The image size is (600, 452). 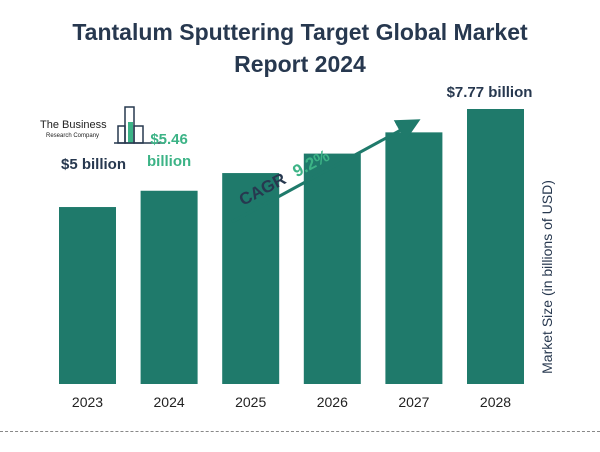 I want to click on x-tick-2028: 2028, so click(x=495, y=402).